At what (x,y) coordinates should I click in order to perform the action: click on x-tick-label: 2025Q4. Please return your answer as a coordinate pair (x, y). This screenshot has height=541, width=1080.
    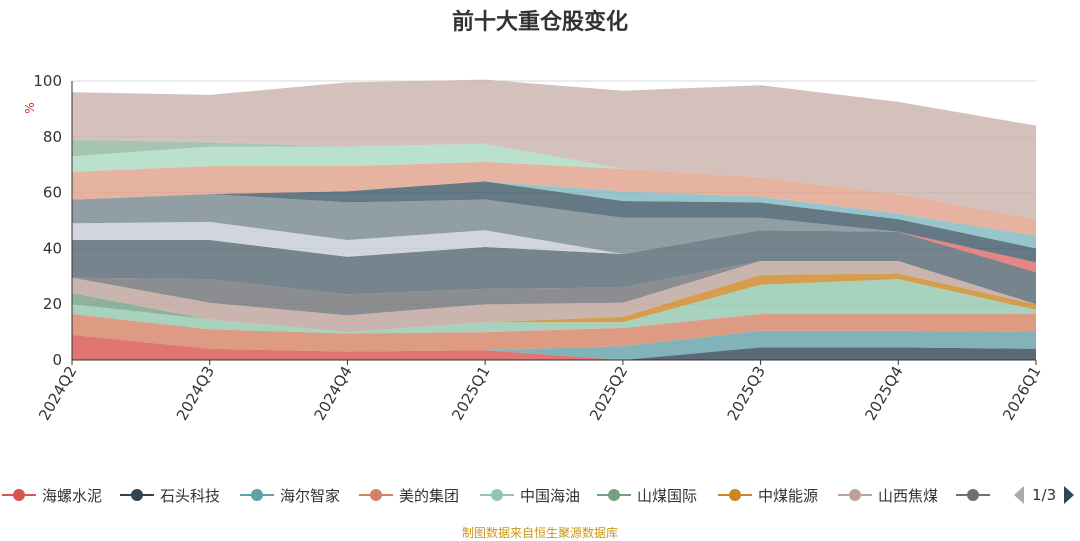
    Looking at the image, I should click on (883, 393).